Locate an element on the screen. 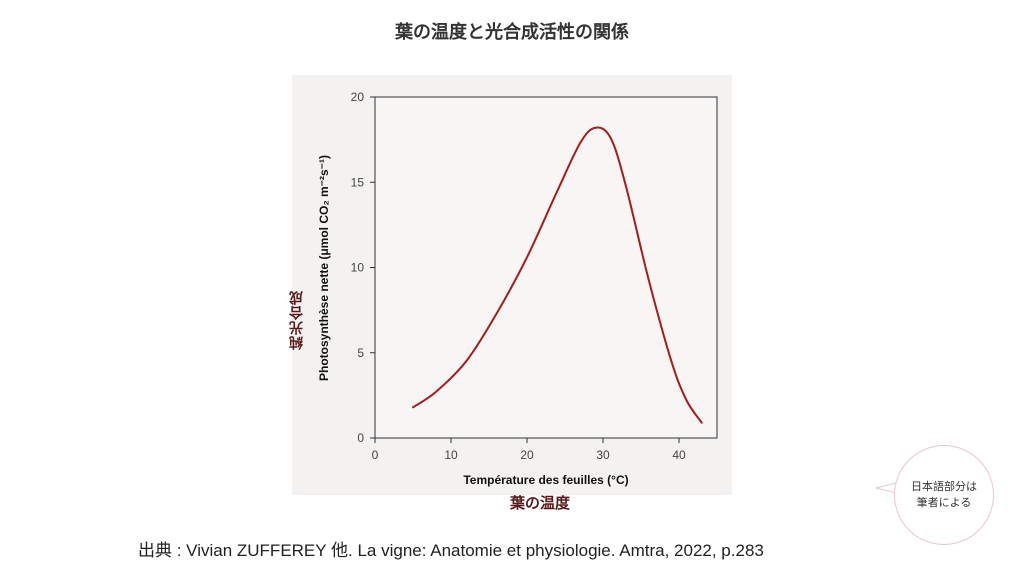 The height and width of the screenshot is (576, 1024). series-line is located at coordinates (557, 275).